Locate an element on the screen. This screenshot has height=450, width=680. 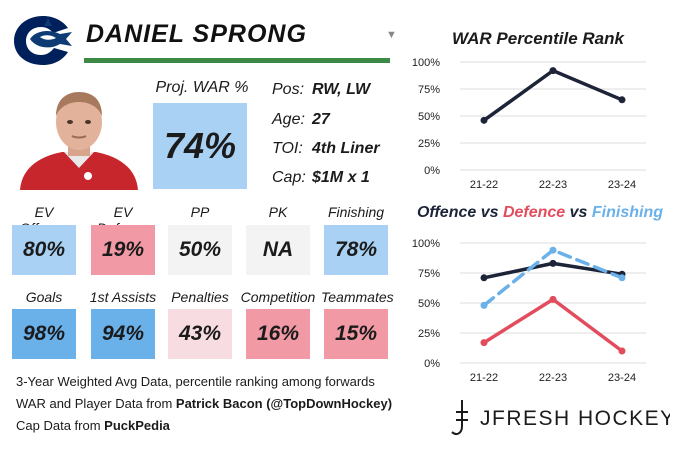
proj-war-label: Proj. WAR % is located at coordinates (202, 87).